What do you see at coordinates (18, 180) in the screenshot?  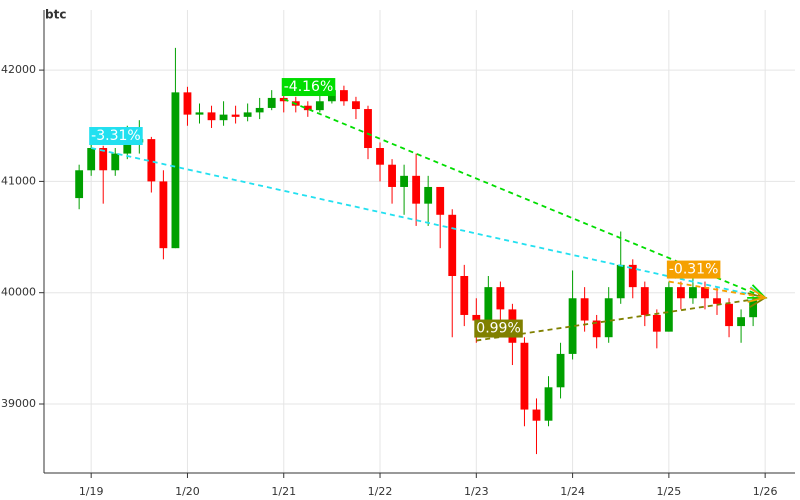 I see `y-tick-label: 41000` at bounding box center [18, 180].